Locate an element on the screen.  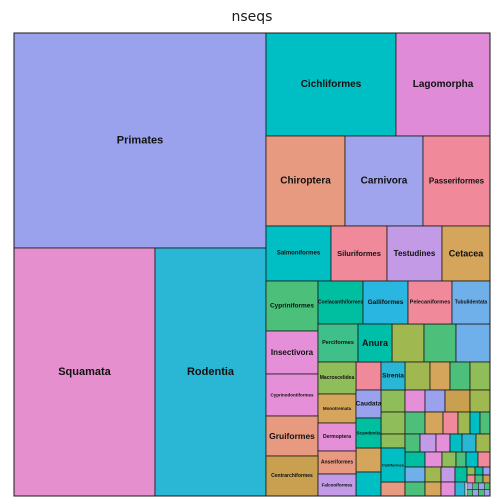
treemap-tile-cichliformes is located at coordinates (331, 84).